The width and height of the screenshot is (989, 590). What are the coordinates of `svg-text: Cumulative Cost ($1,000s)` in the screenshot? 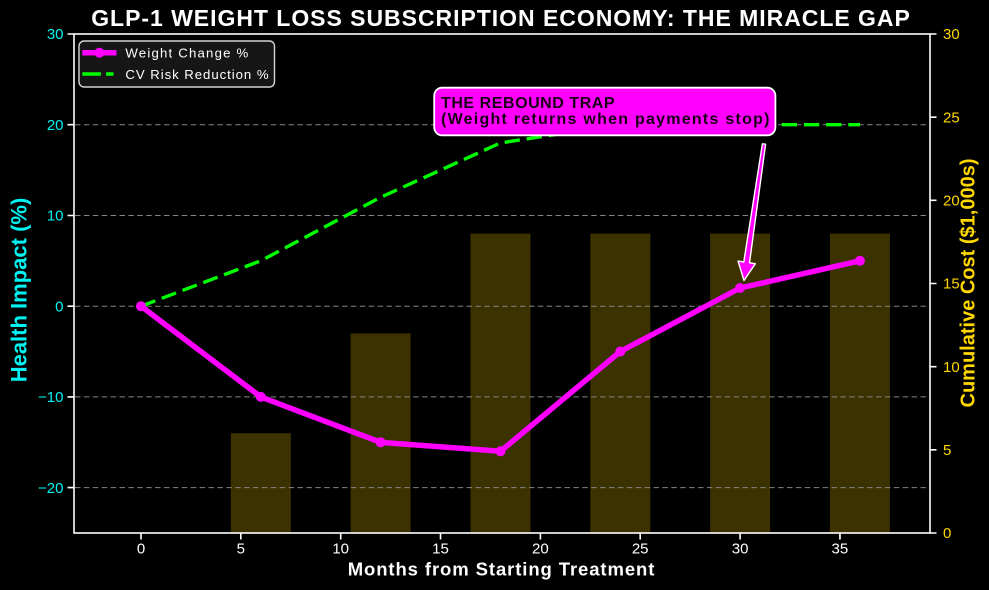 It's located at (968, 283).